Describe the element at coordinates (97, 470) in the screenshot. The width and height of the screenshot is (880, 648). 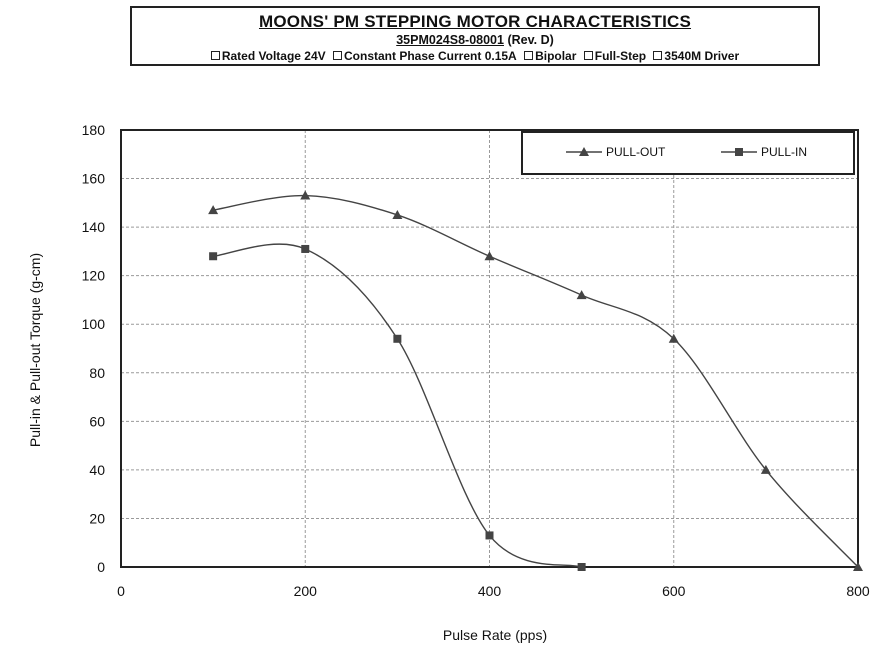
I see `y-tick-label: 40` at that location.